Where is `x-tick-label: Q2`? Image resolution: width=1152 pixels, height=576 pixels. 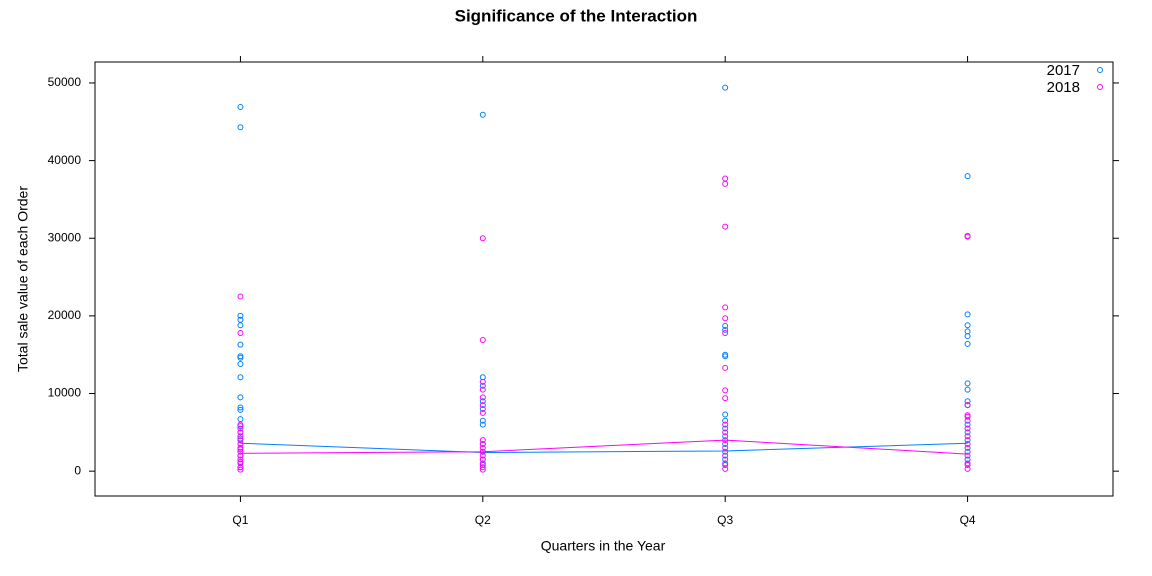 x-tick-label: Q2 is located at coordinates (483, 520).